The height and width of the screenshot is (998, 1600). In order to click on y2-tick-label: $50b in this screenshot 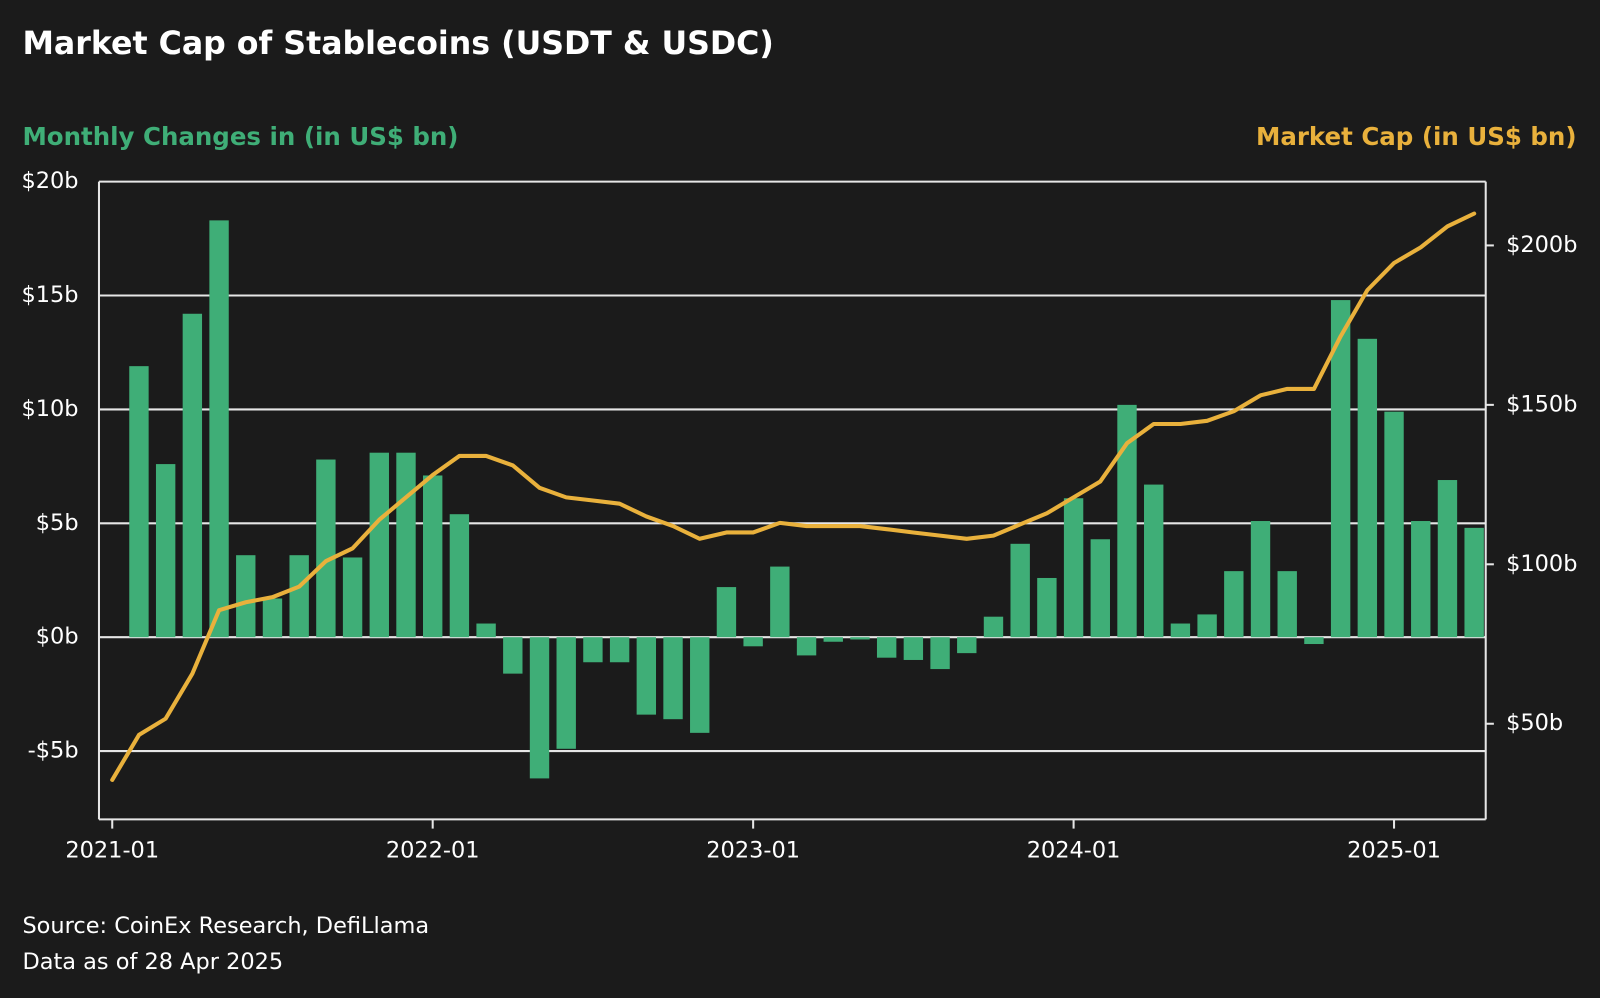, I will do `click(1534, 723)`.